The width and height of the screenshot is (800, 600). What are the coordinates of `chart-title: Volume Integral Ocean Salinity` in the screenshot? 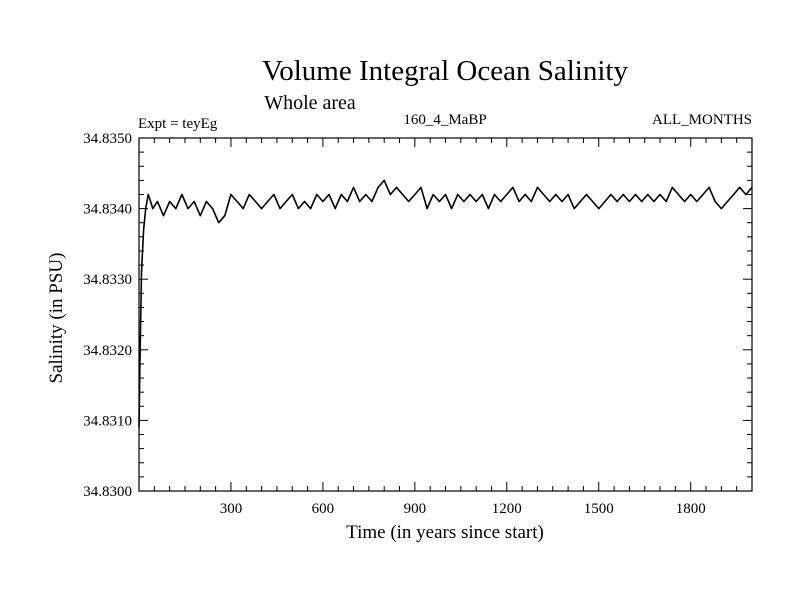 It's located at (445, 71).